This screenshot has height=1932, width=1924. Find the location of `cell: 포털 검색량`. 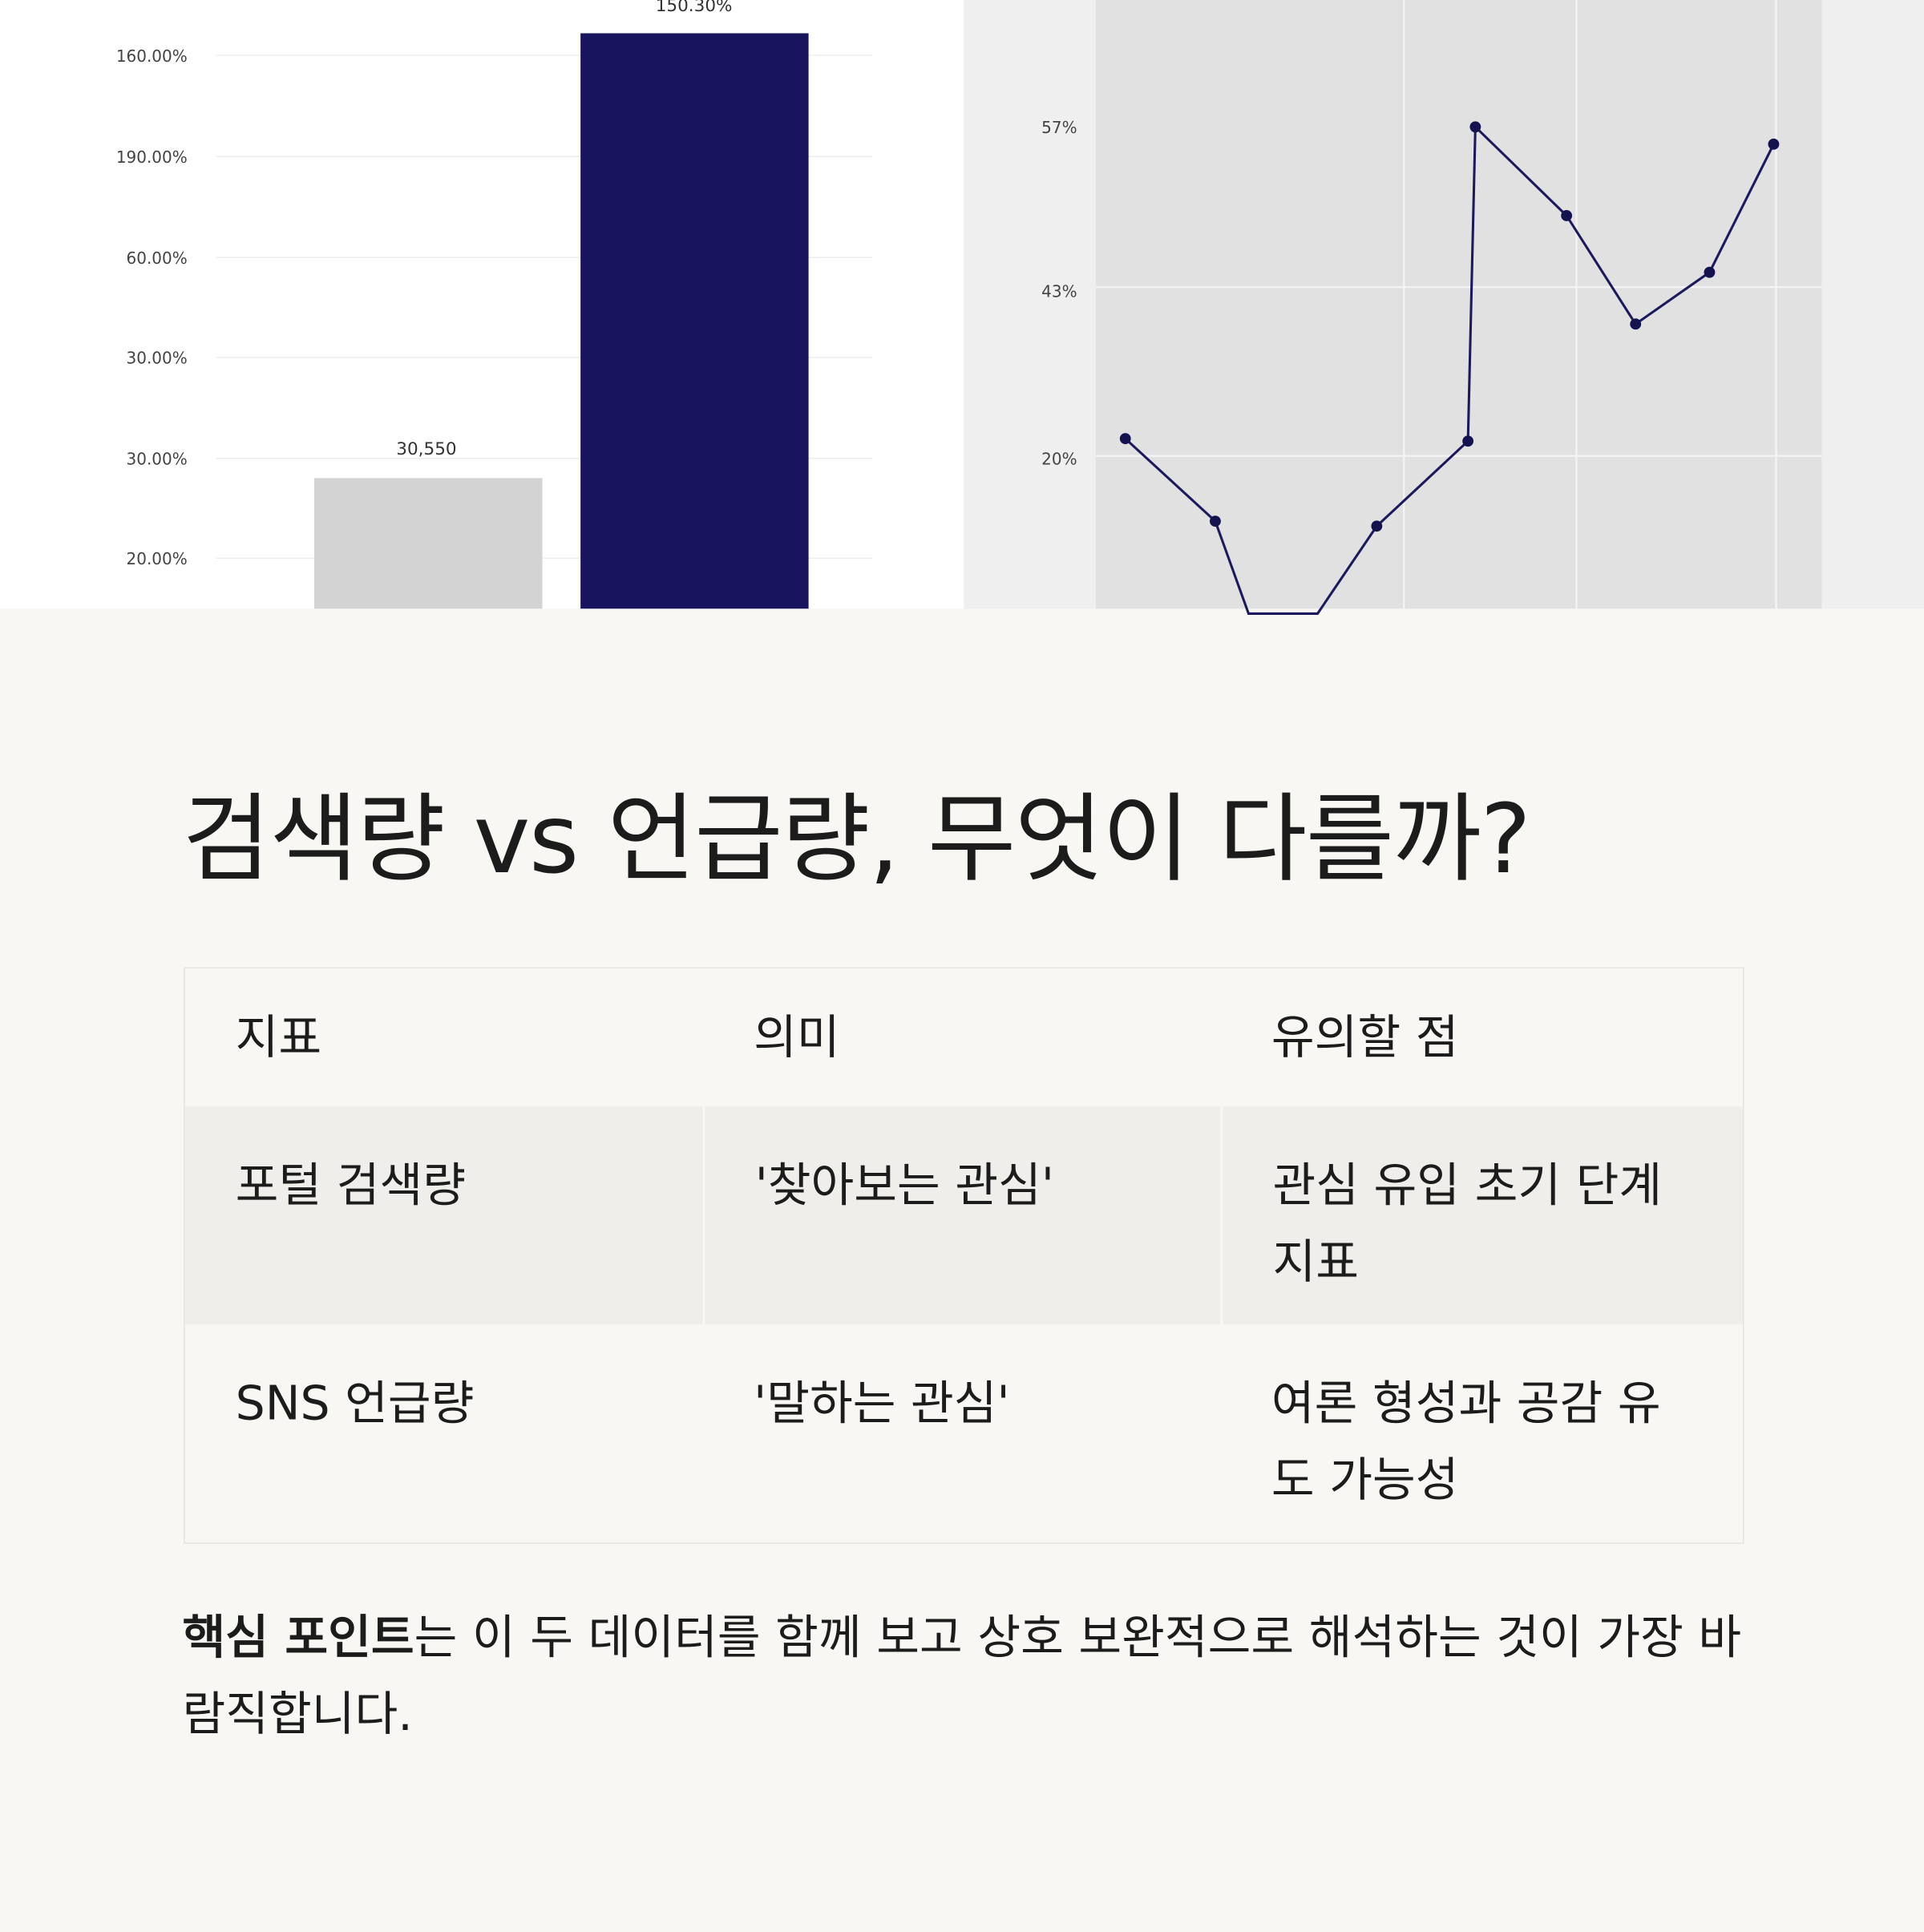

cell: 포털 검색량 is located at coordinates (444, 1215).